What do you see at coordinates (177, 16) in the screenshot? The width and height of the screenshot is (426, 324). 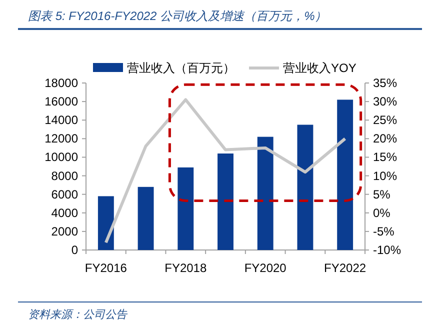 I see `chart-title: 图表 5: FY2016-FY2022 公司收入及增速（百万元，%）` at bounding box center [177, 16].